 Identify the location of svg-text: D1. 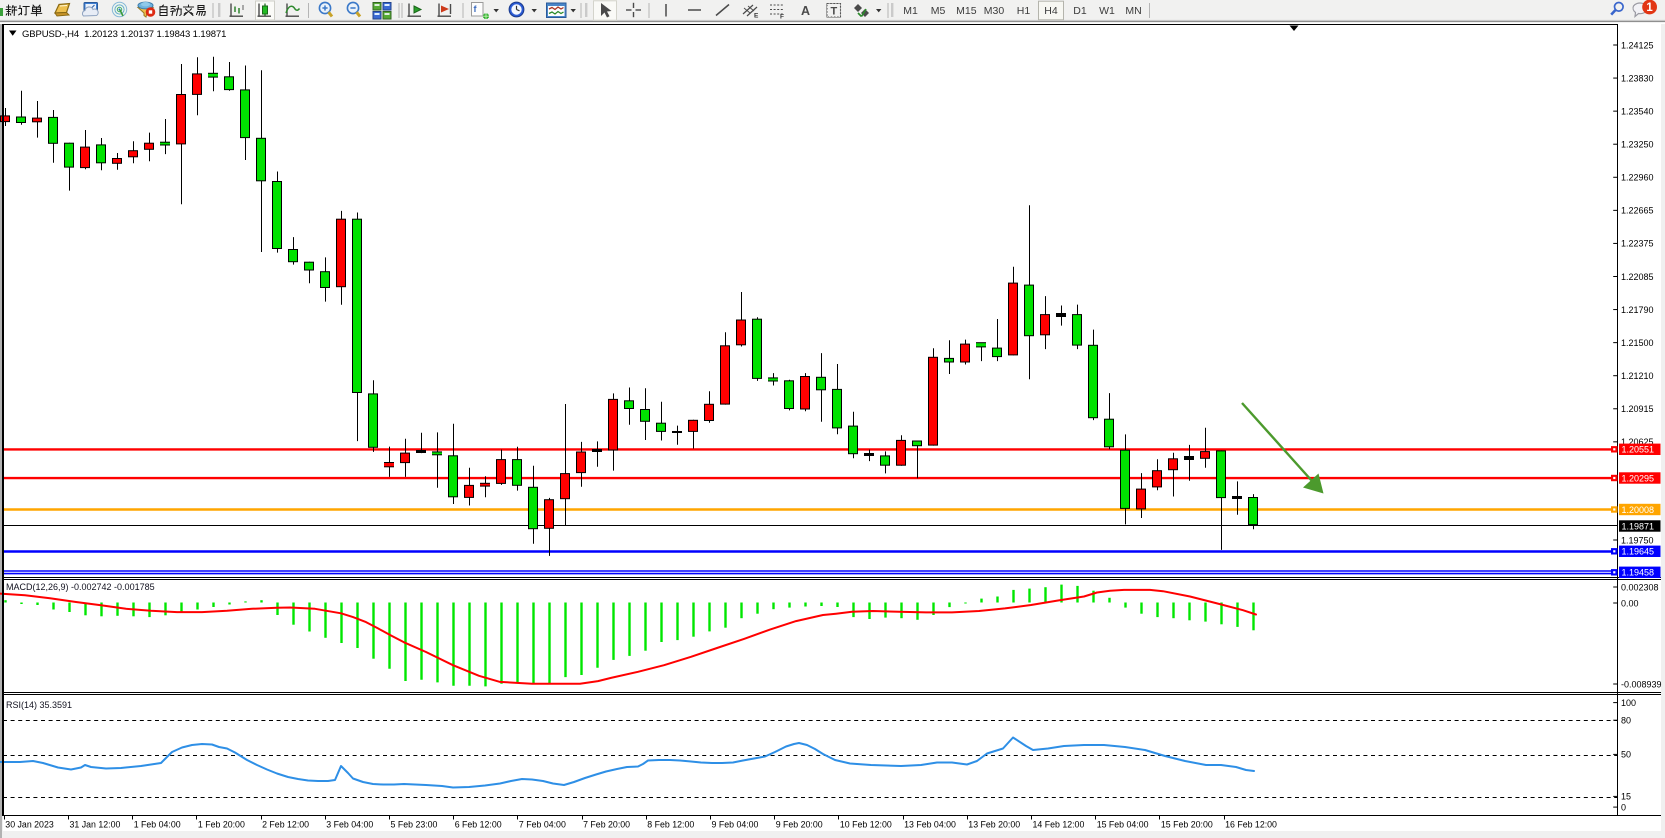
(1080, 11).